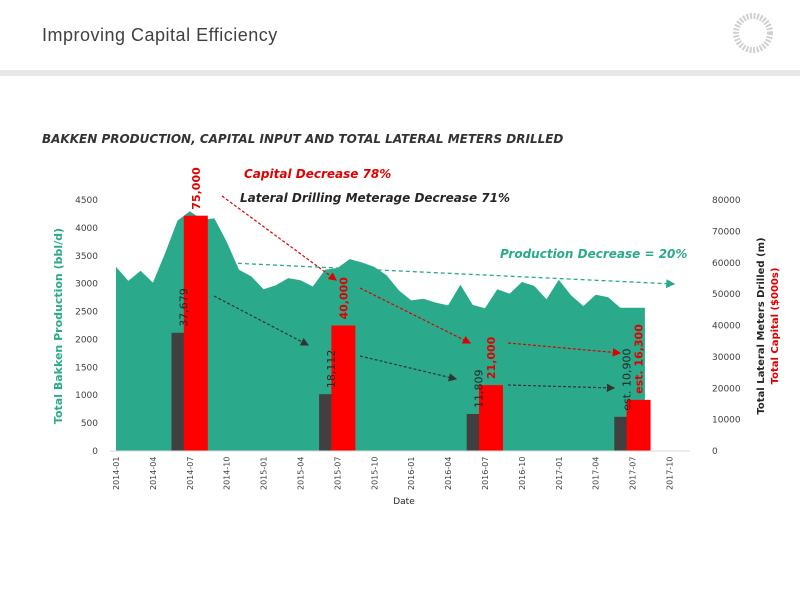 Image resolution: width=800 pixels, height=600 pixels. I want to click on capital-decrease-annotation: Capital Decrease 78%, so click(317, 174).